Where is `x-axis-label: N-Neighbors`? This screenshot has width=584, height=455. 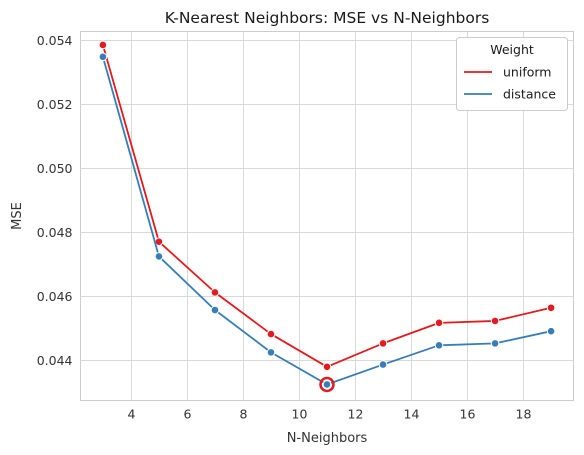
x-axis-label: N-Neighbors is located at coordinates (327, 438).